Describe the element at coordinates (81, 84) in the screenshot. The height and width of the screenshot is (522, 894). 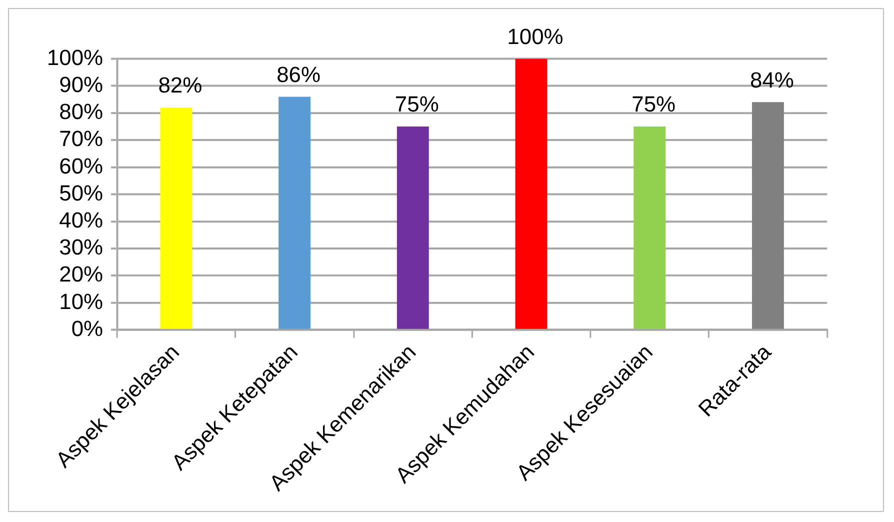
I see `y-tick-label: 90%` at that location.